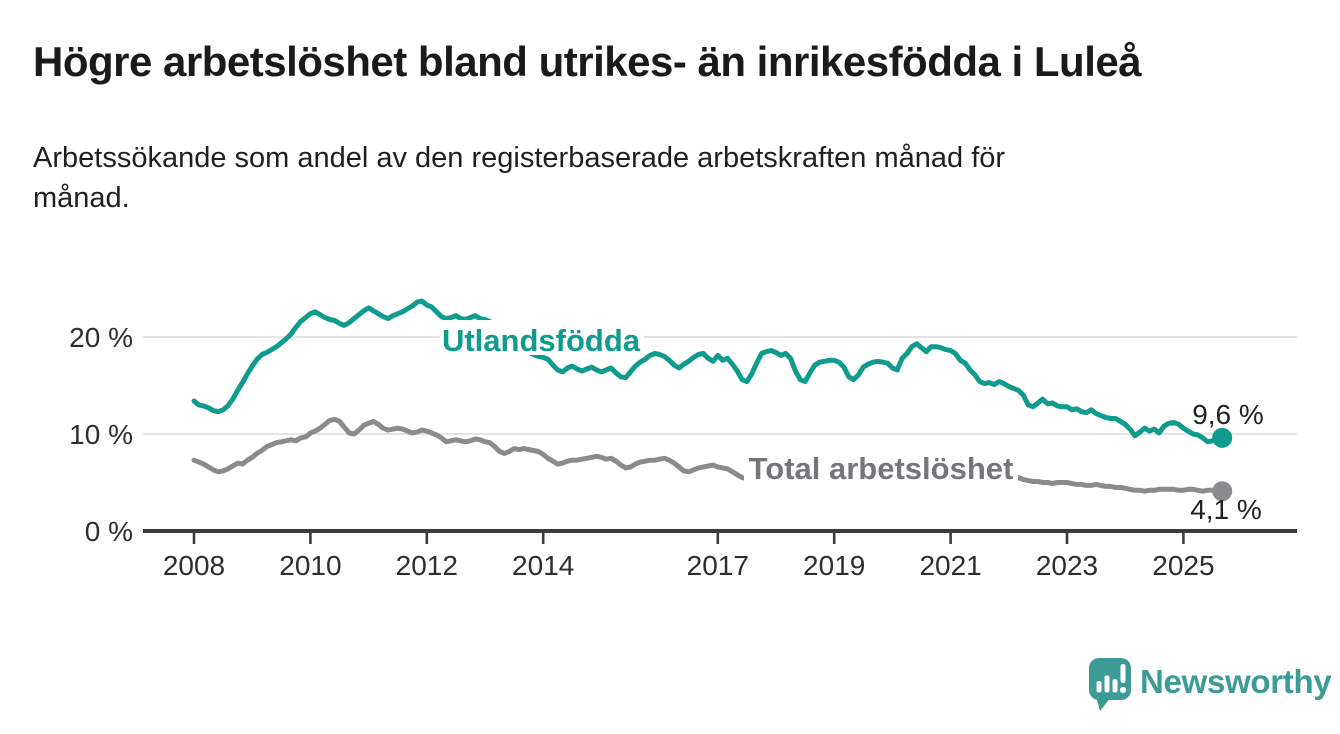 The height and width of the screenshot is (734, 1340). I want to click on y-tick-label: 0 %, so click(109, 531).